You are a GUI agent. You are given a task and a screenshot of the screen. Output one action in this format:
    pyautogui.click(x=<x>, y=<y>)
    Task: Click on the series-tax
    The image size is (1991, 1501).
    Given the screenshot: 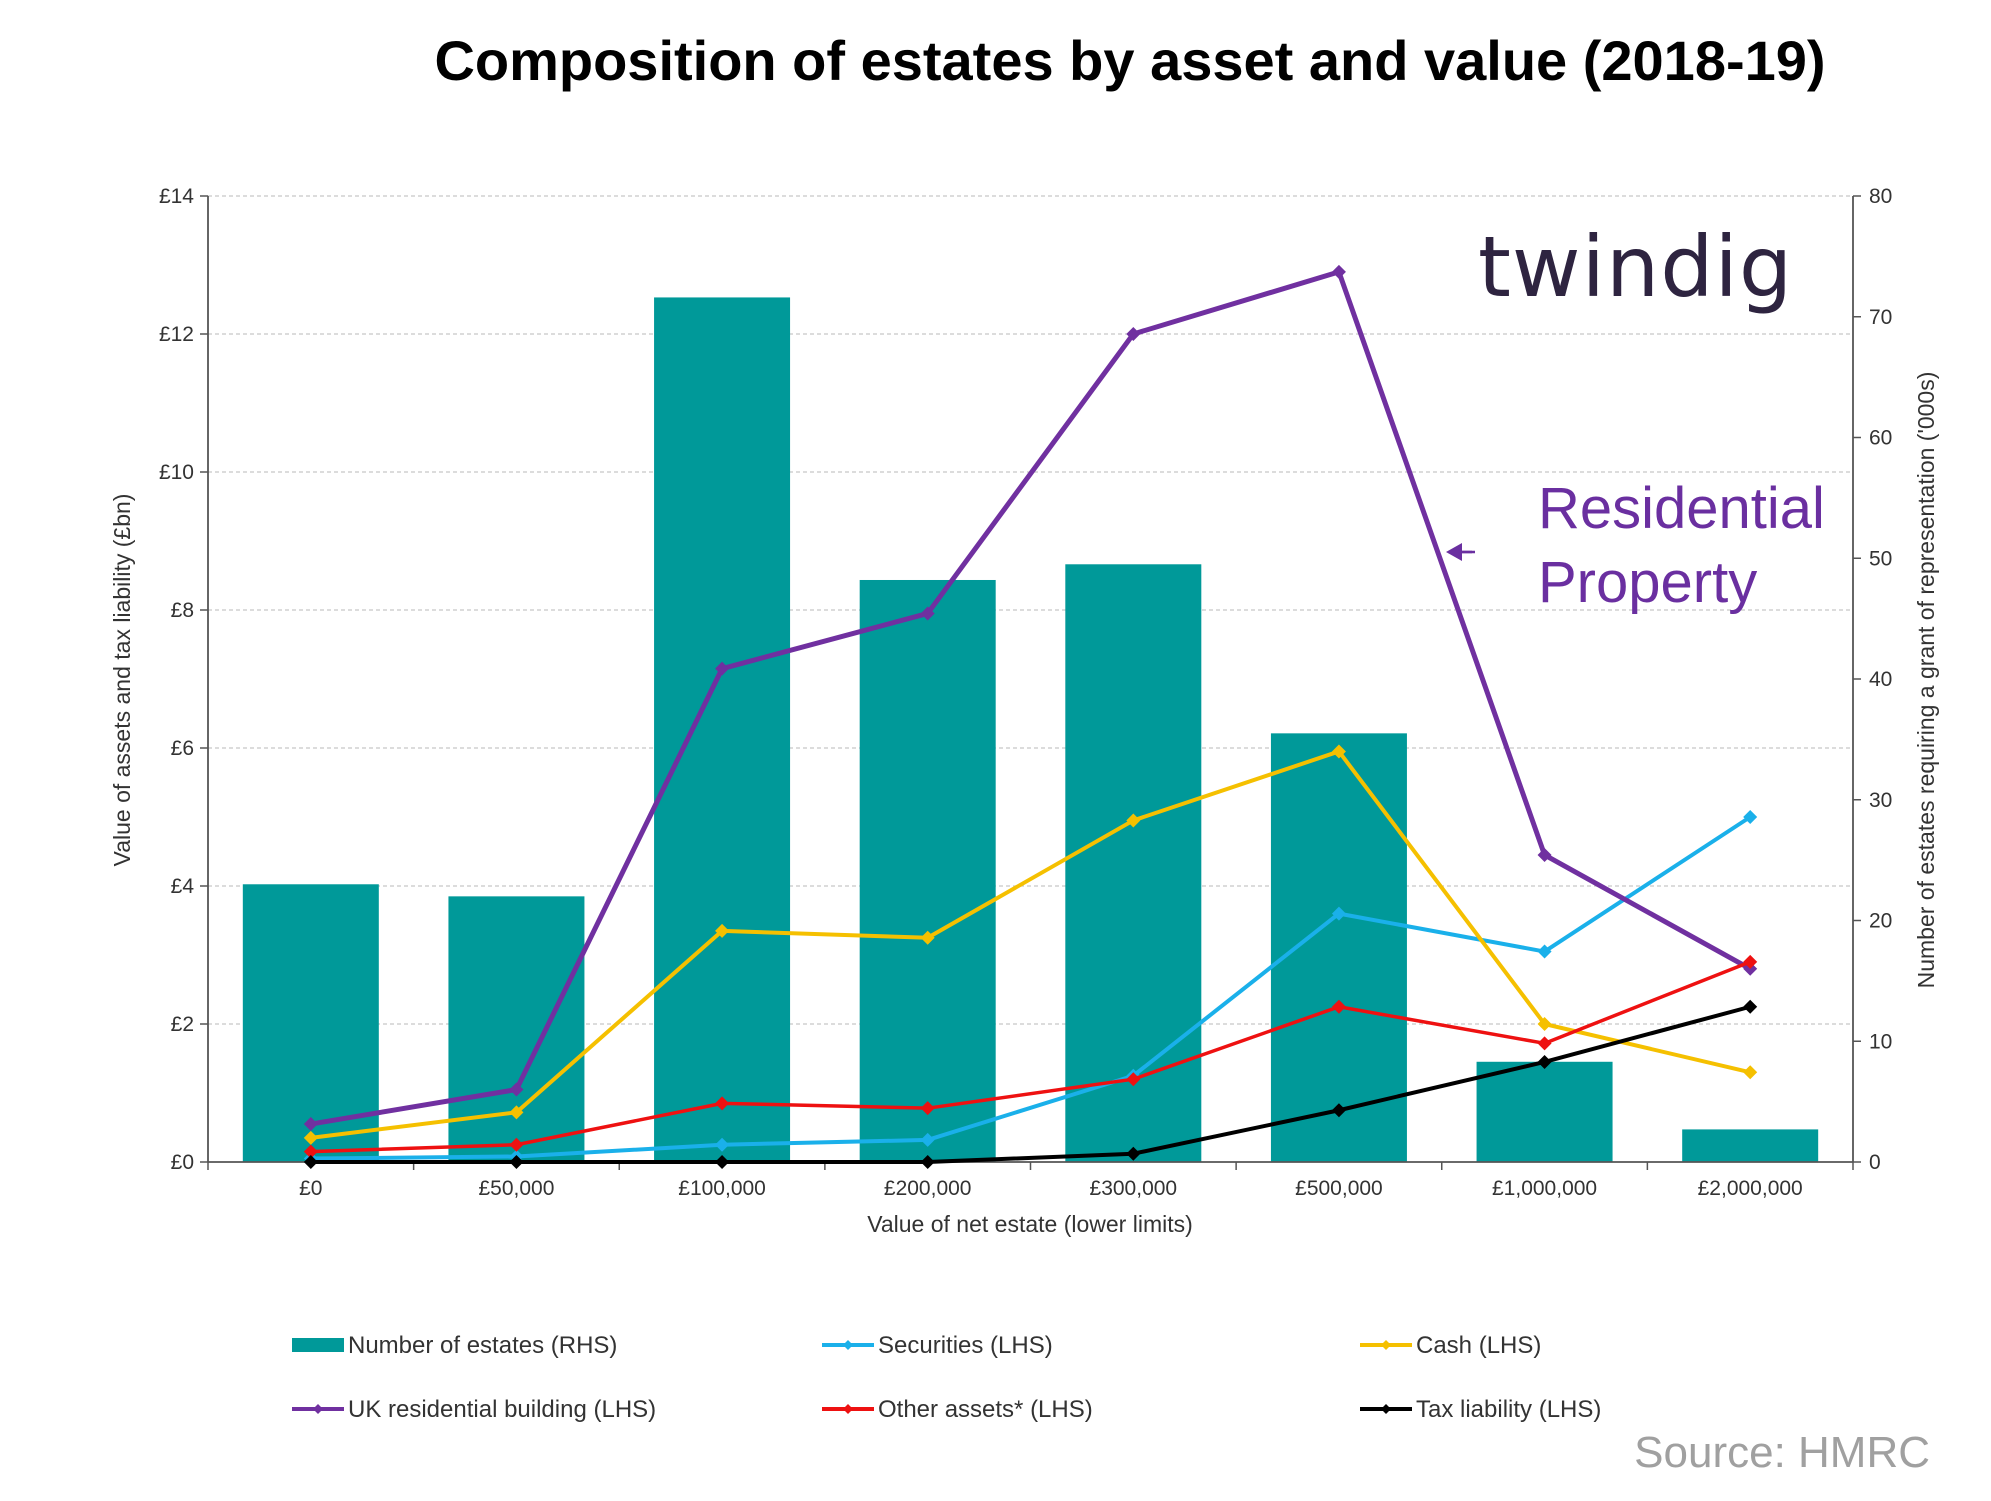 What is the action you would take?
    pyautogui.click(x=1030, y=1084)
    